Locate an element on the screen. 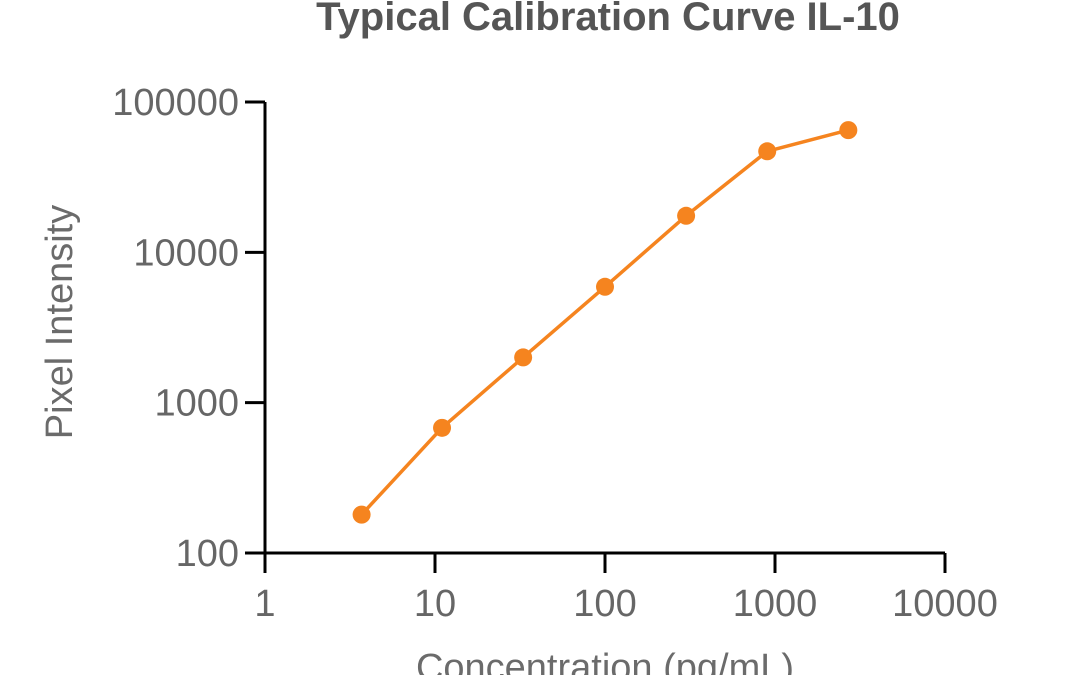 The image size is (1080, 675). x-tick-label: 10000 is located at coordinates (945, 604).